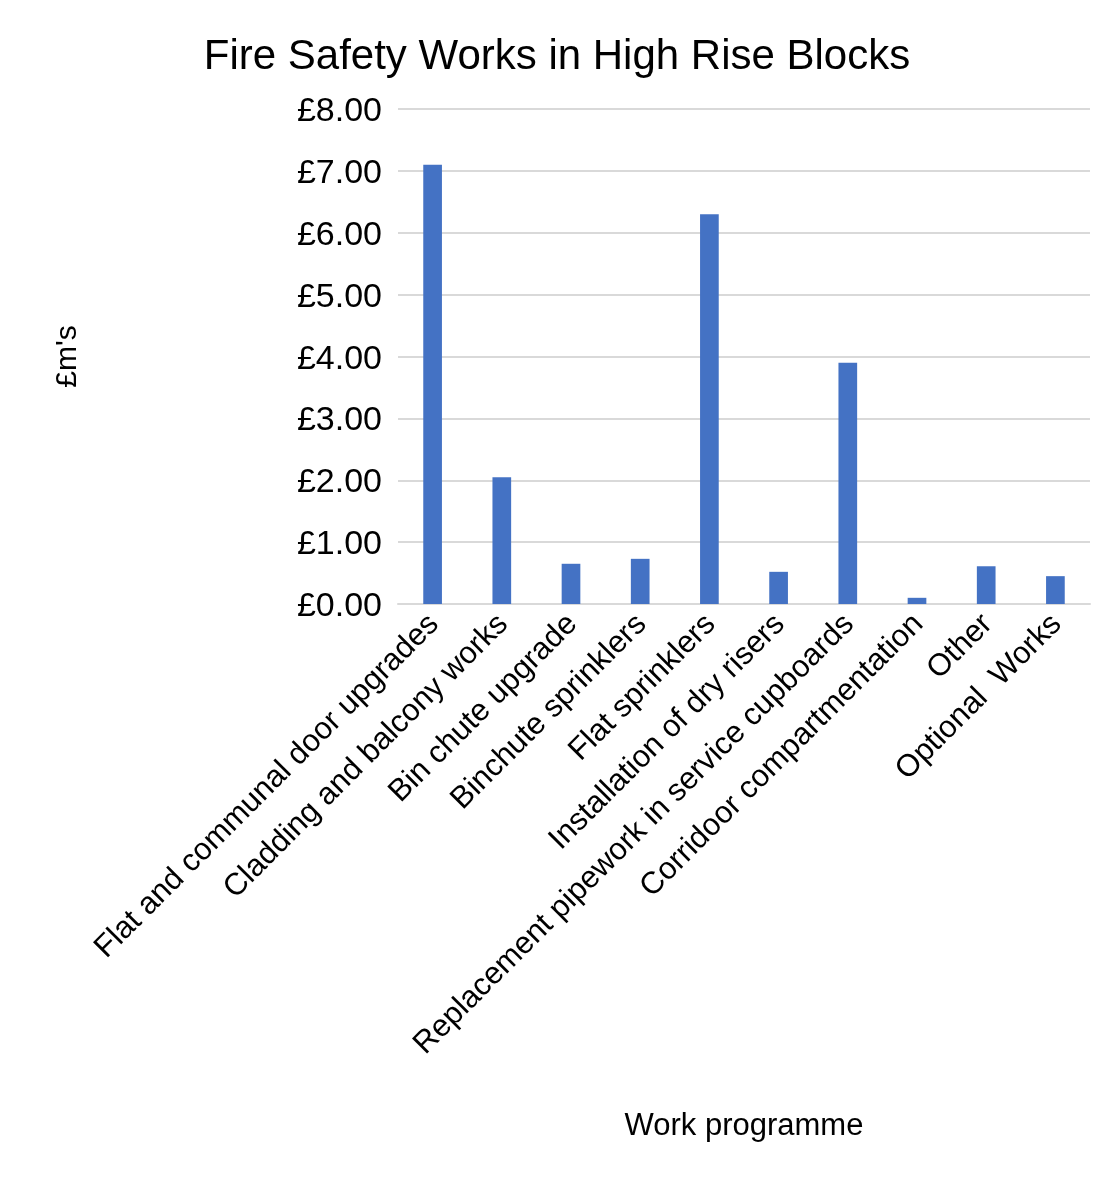  I want to click on y-axis-title: £m's, so click(65, 356).